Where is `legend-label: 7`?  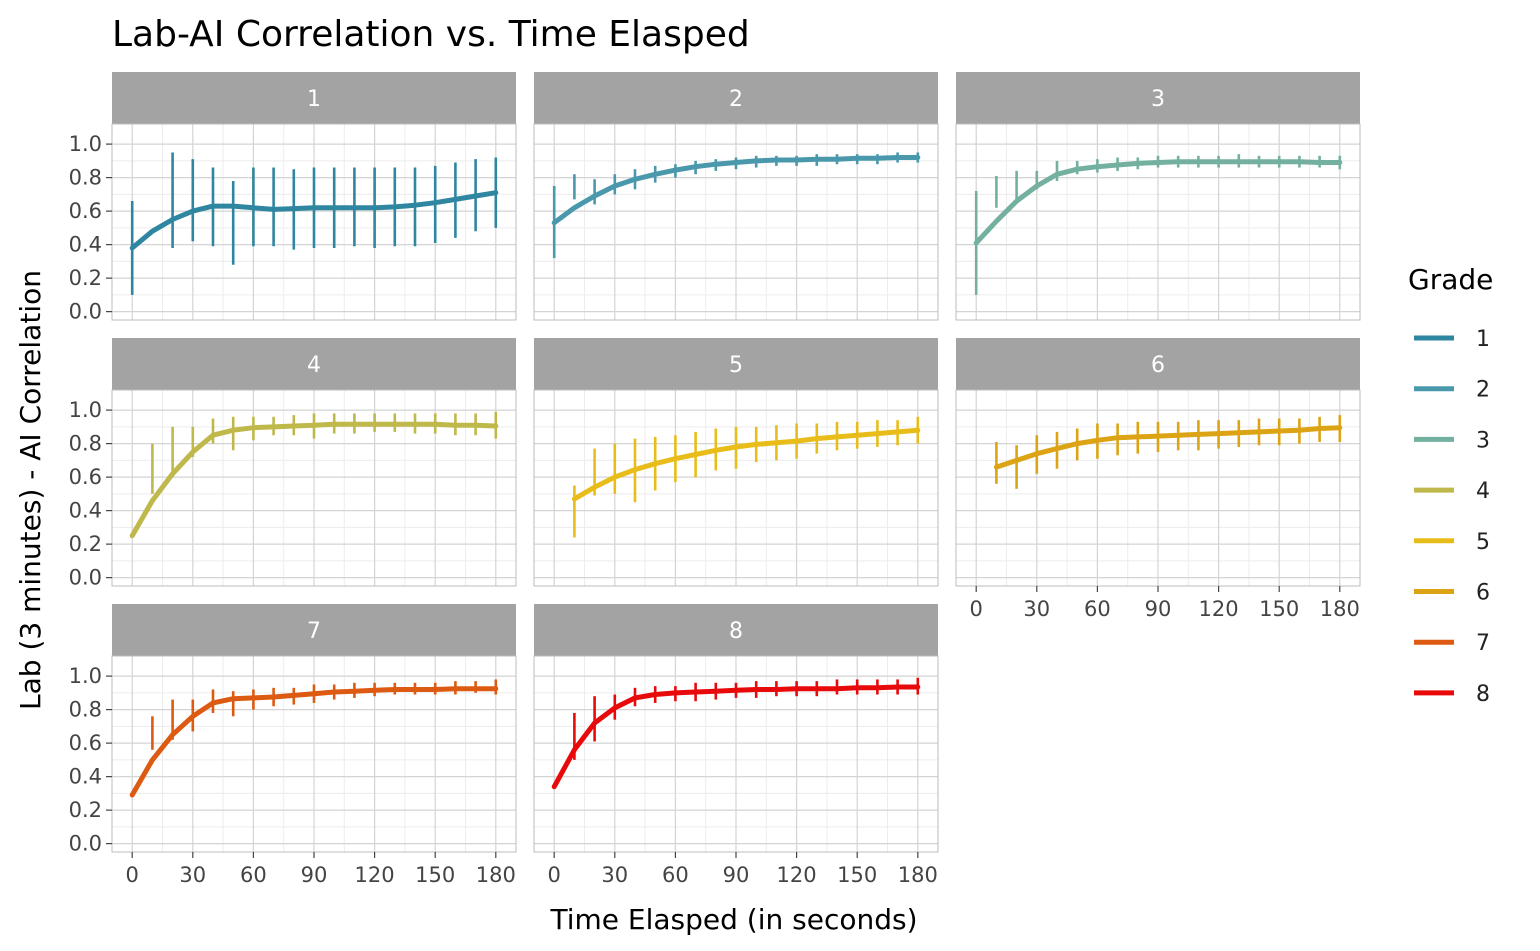
legend-label: 7 is located at coordinates (1483, 643).